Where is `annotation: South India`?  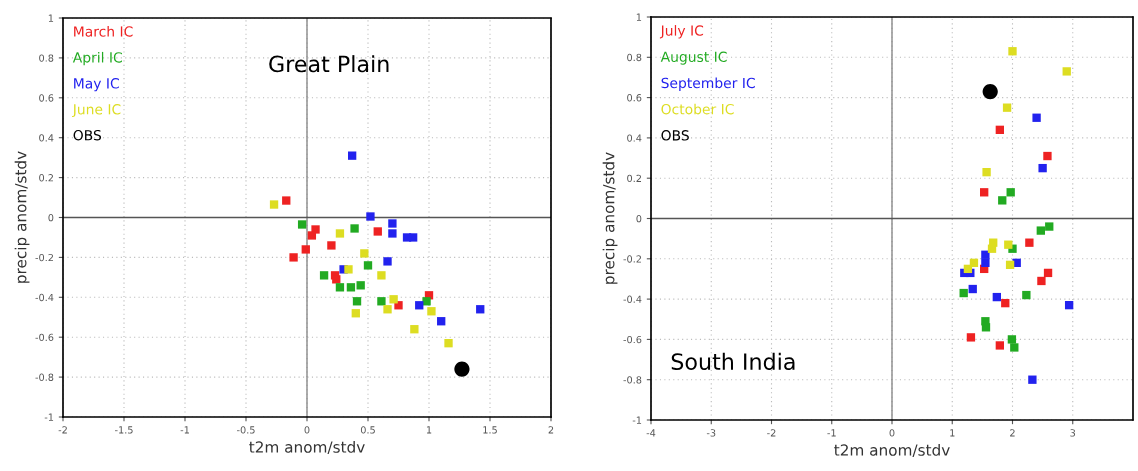
annotation: South India is located at coordinates (733, 361).